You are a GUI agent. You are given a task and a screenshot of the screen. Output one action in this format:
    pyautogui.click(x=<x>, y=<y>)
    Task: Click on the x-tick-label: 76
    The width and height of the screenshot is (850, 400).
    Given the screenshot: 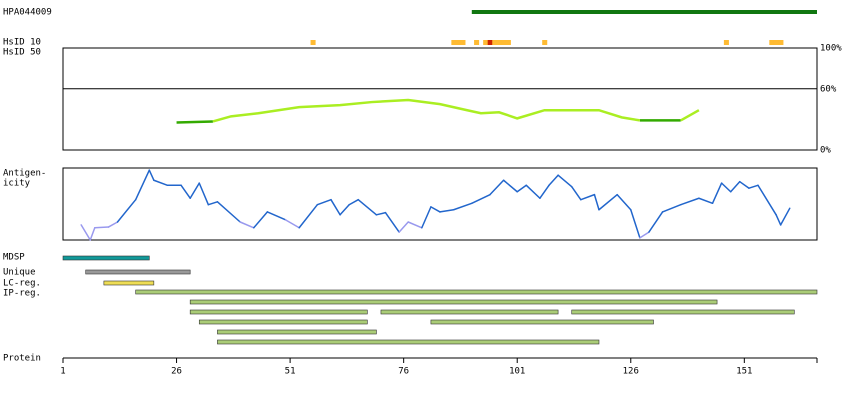 What is the action you would take?
    pyautogui.click(x=403, y=372)
    